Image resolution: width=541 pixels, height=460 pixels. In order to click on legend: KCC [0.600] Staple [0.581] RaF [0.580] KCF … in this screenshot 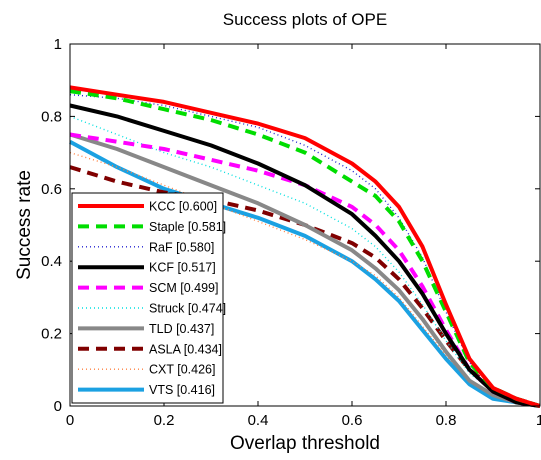, I will do `click(148, 298)`.